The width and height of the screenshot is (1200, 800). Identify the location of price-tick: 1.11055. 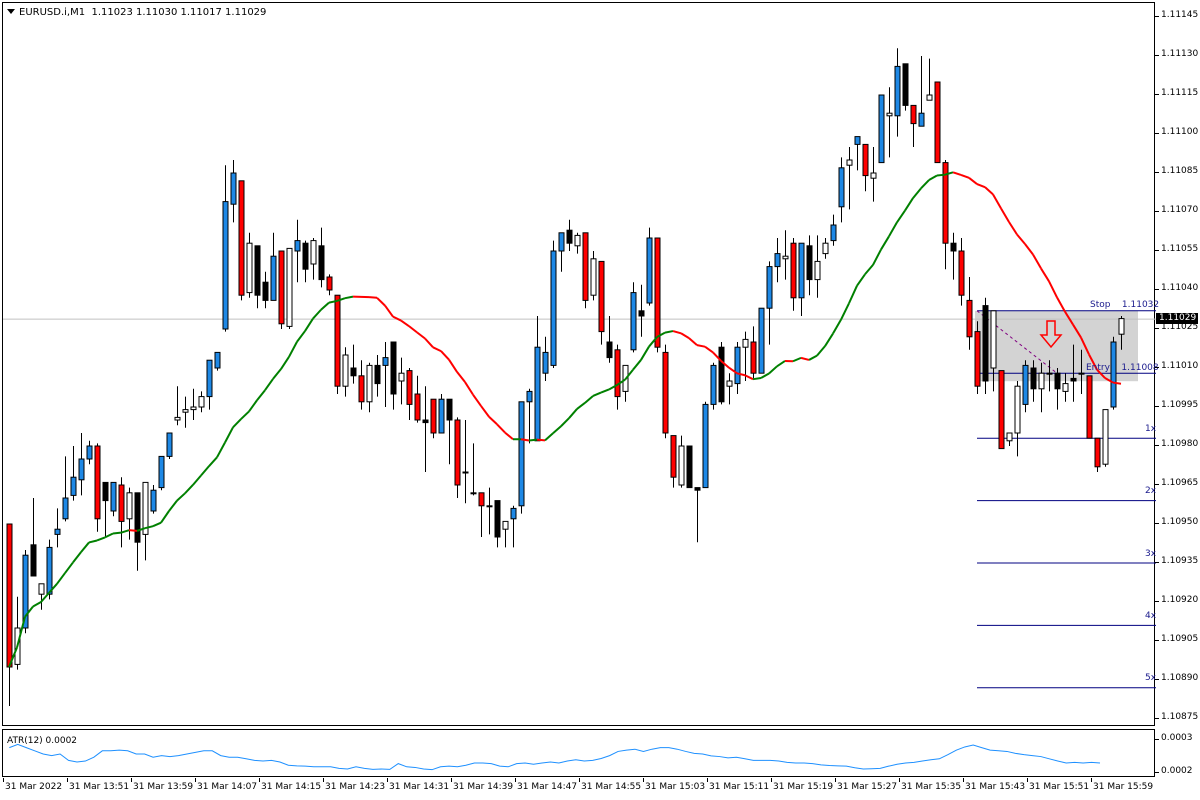
(1176, 249).